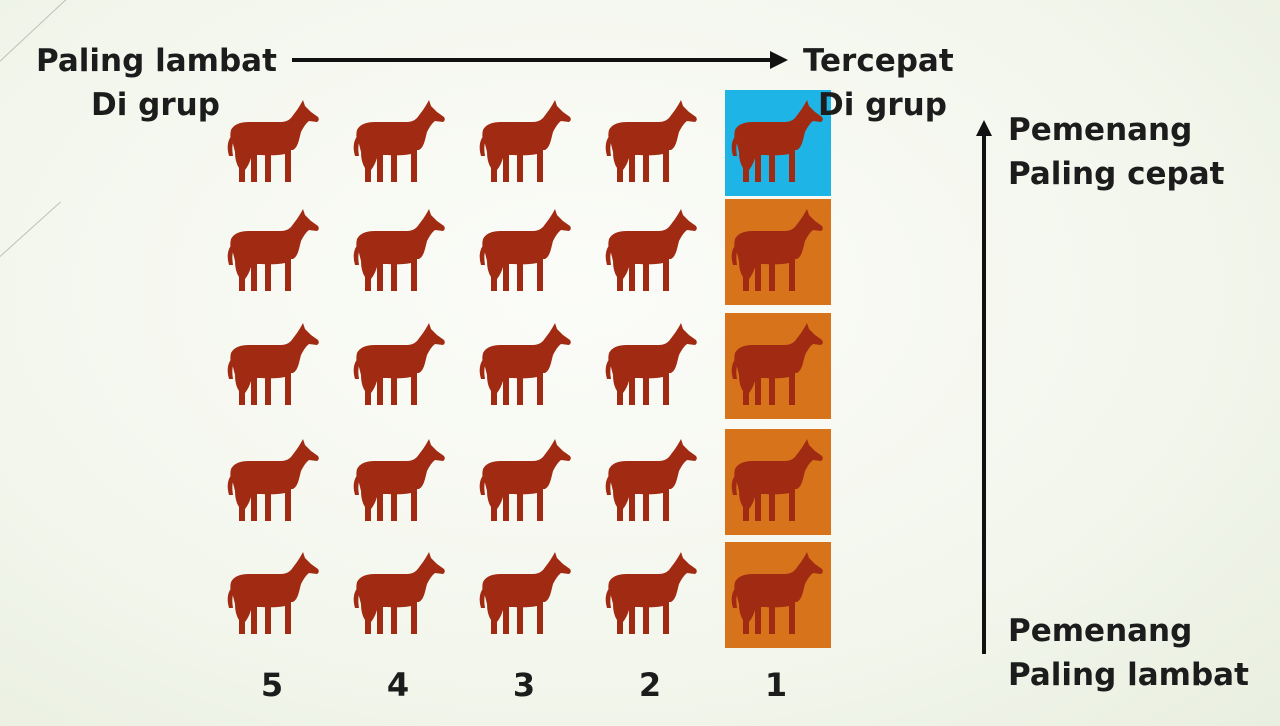  I want to click on fastest-in-group-line1: Tercepat, so click(878, 61).